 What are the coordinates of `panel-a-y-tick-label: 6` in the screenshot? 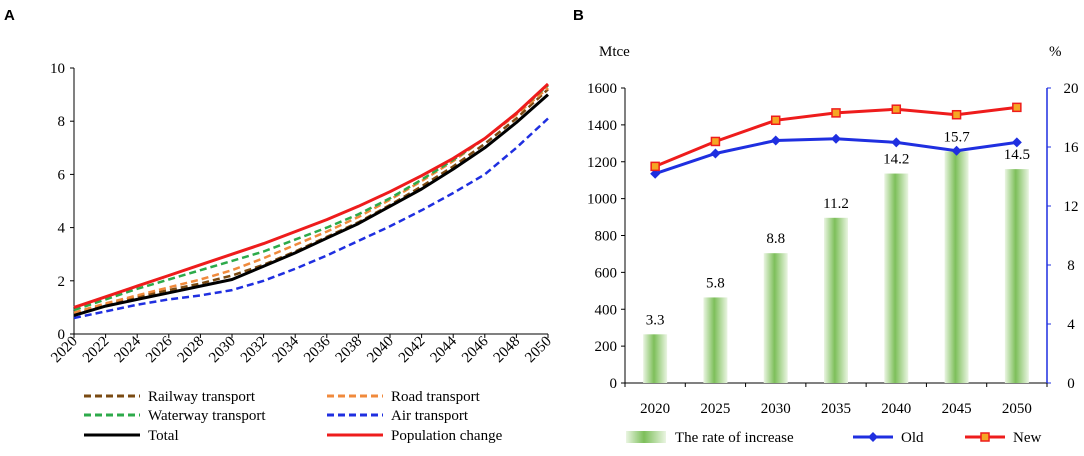 It's located at (62, 175).